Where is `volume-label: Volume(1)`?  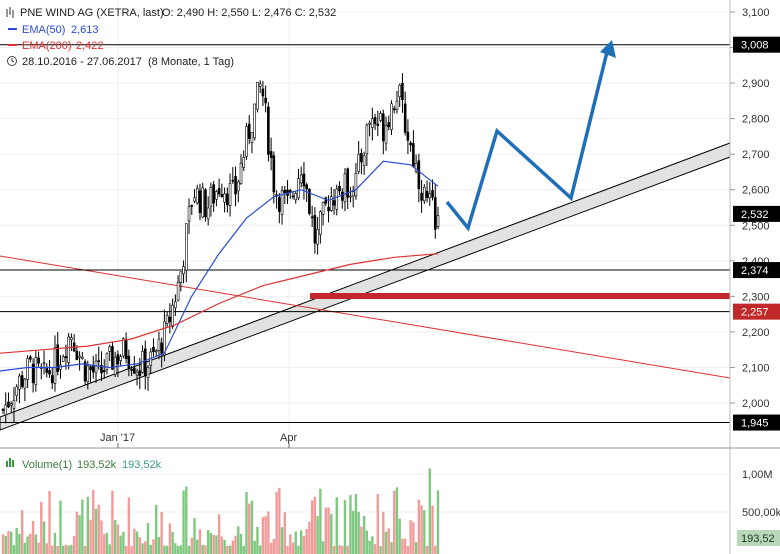 volume-label: Volume(1) is located at coordinates (47, 465).